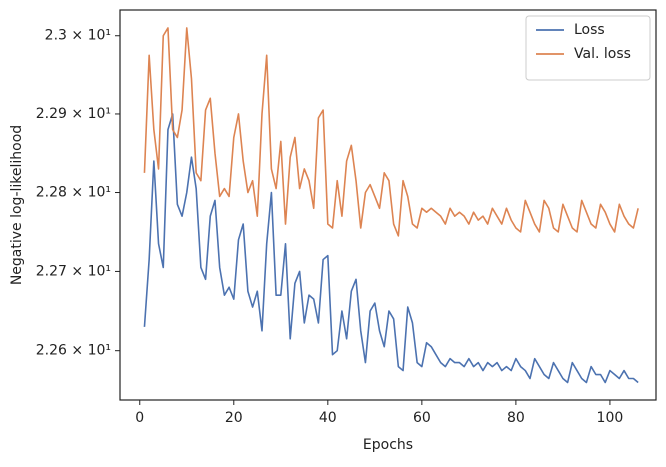 Image resolution: width=666 pixels, height=467 pixels. I want to click on legend-label: Val. loss, so click(602, 54).